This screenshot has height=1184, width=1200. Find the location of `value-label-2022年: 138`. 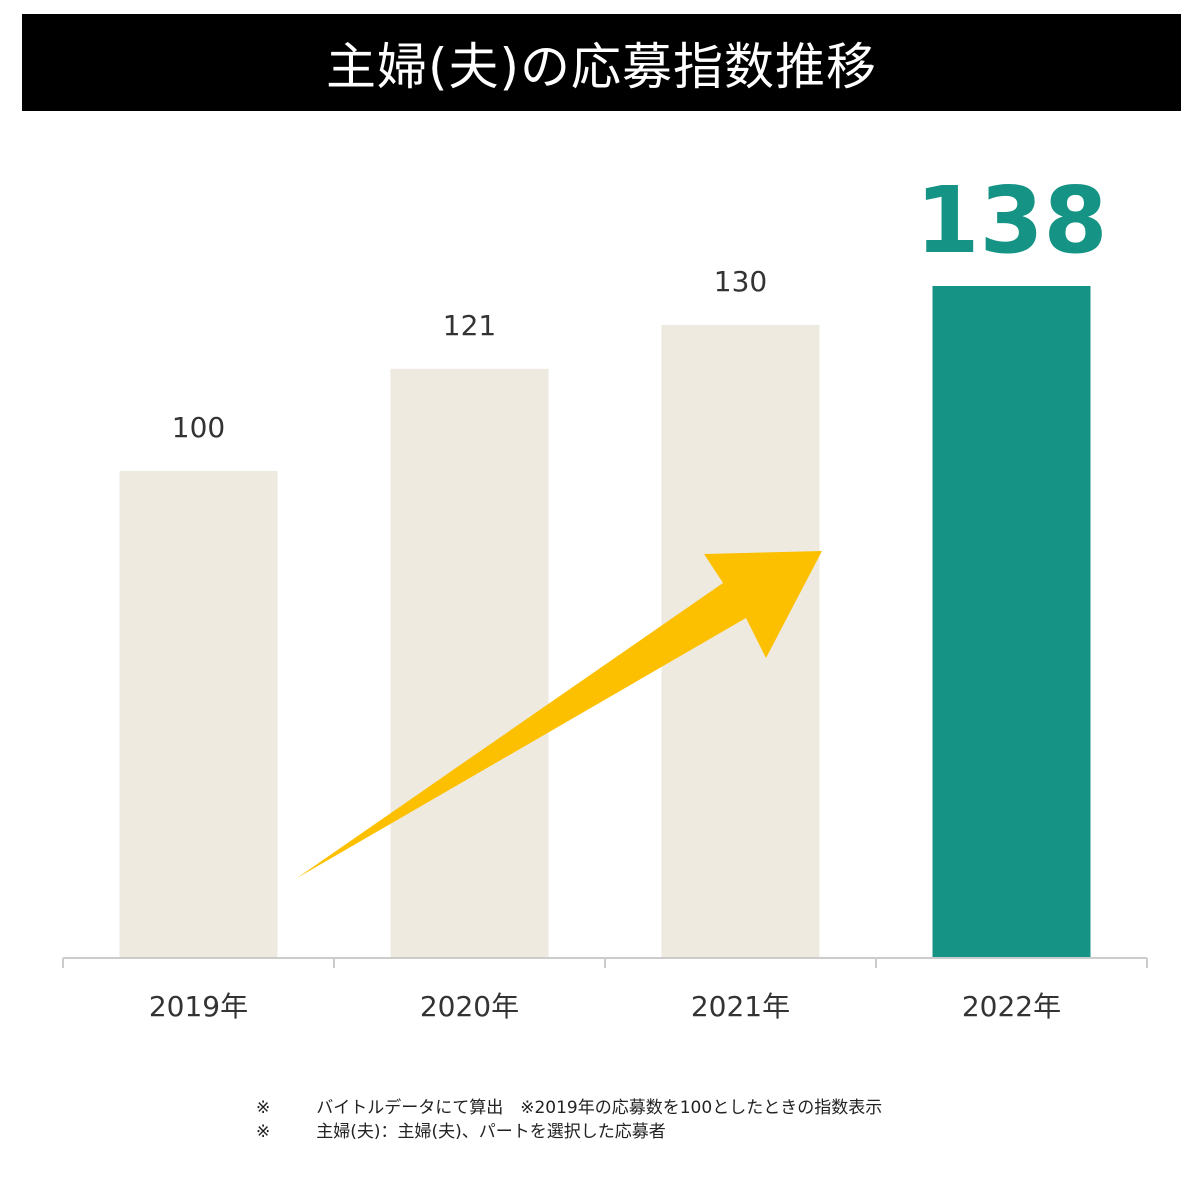

value-label-2022年: 138 is located at coordinates (1011, 220).